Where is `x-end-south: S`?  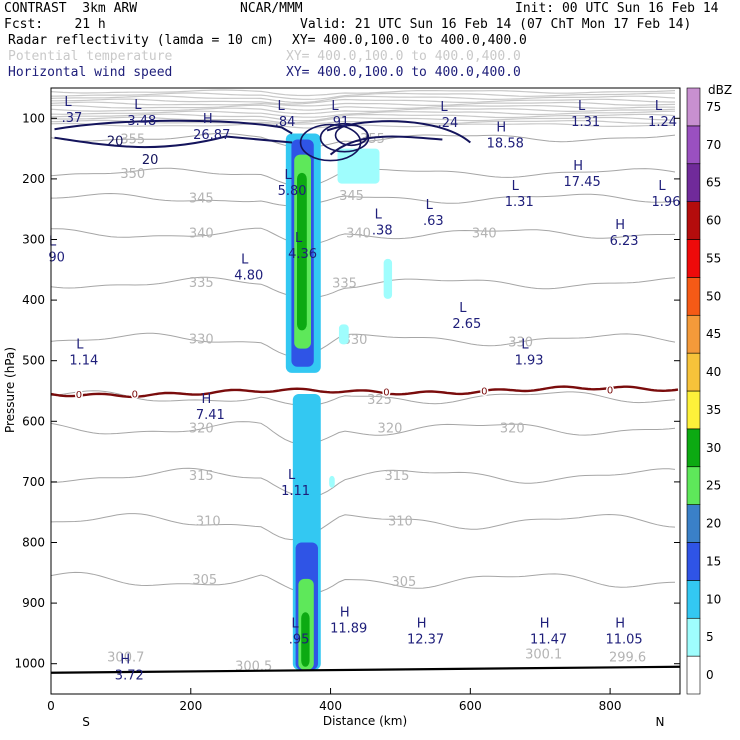
x-end-south: S is located at coordinates (86, 722).